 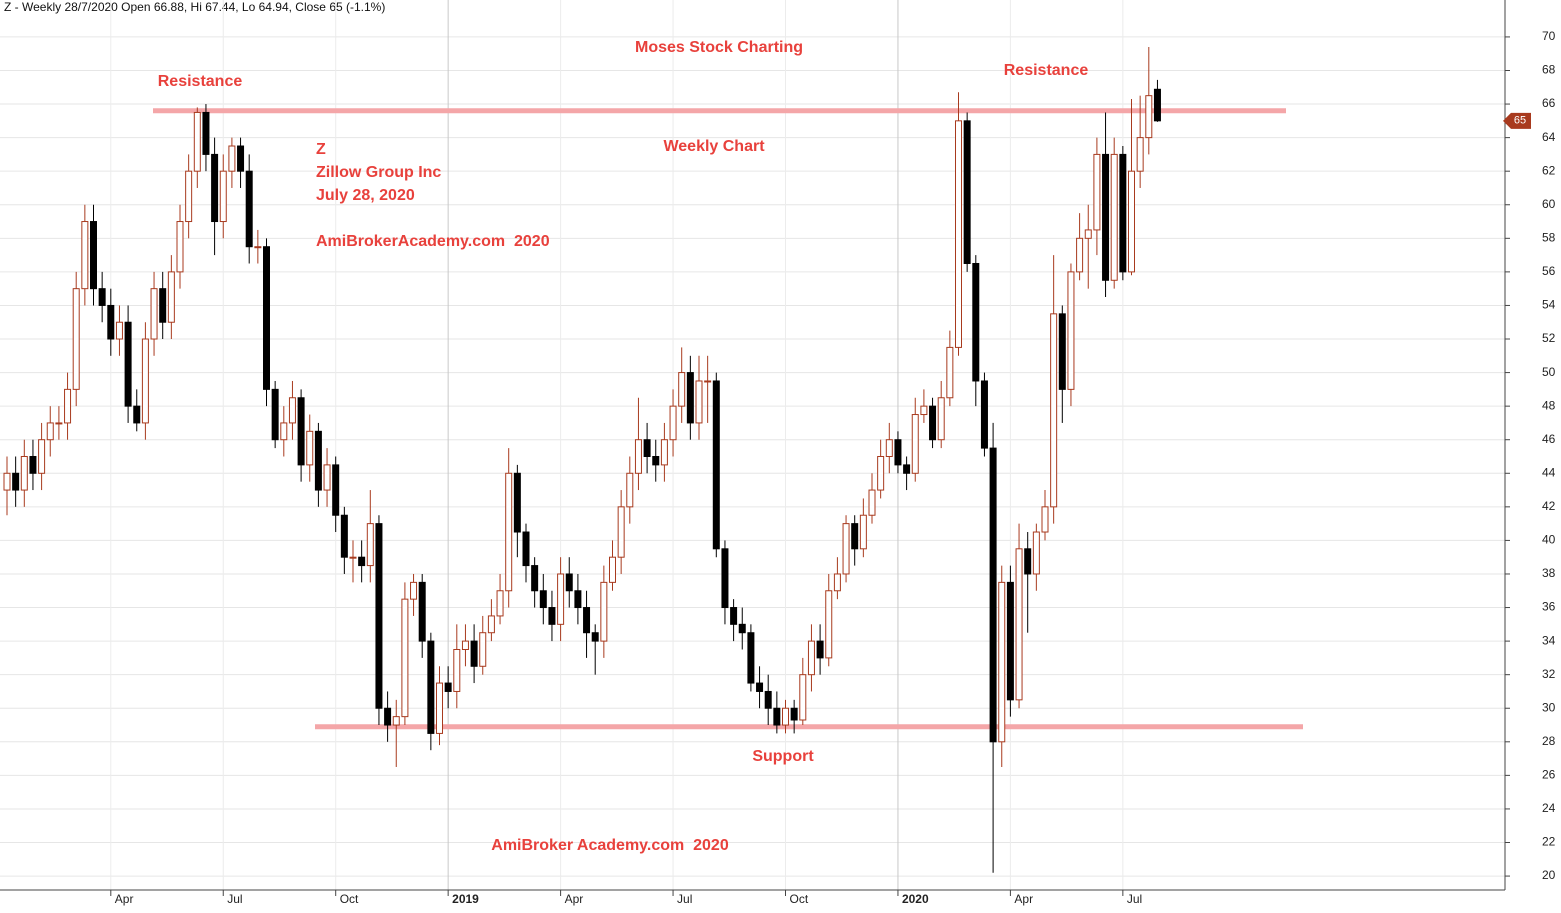 I want to click on annotation: Z, so click(x=321, y=149).